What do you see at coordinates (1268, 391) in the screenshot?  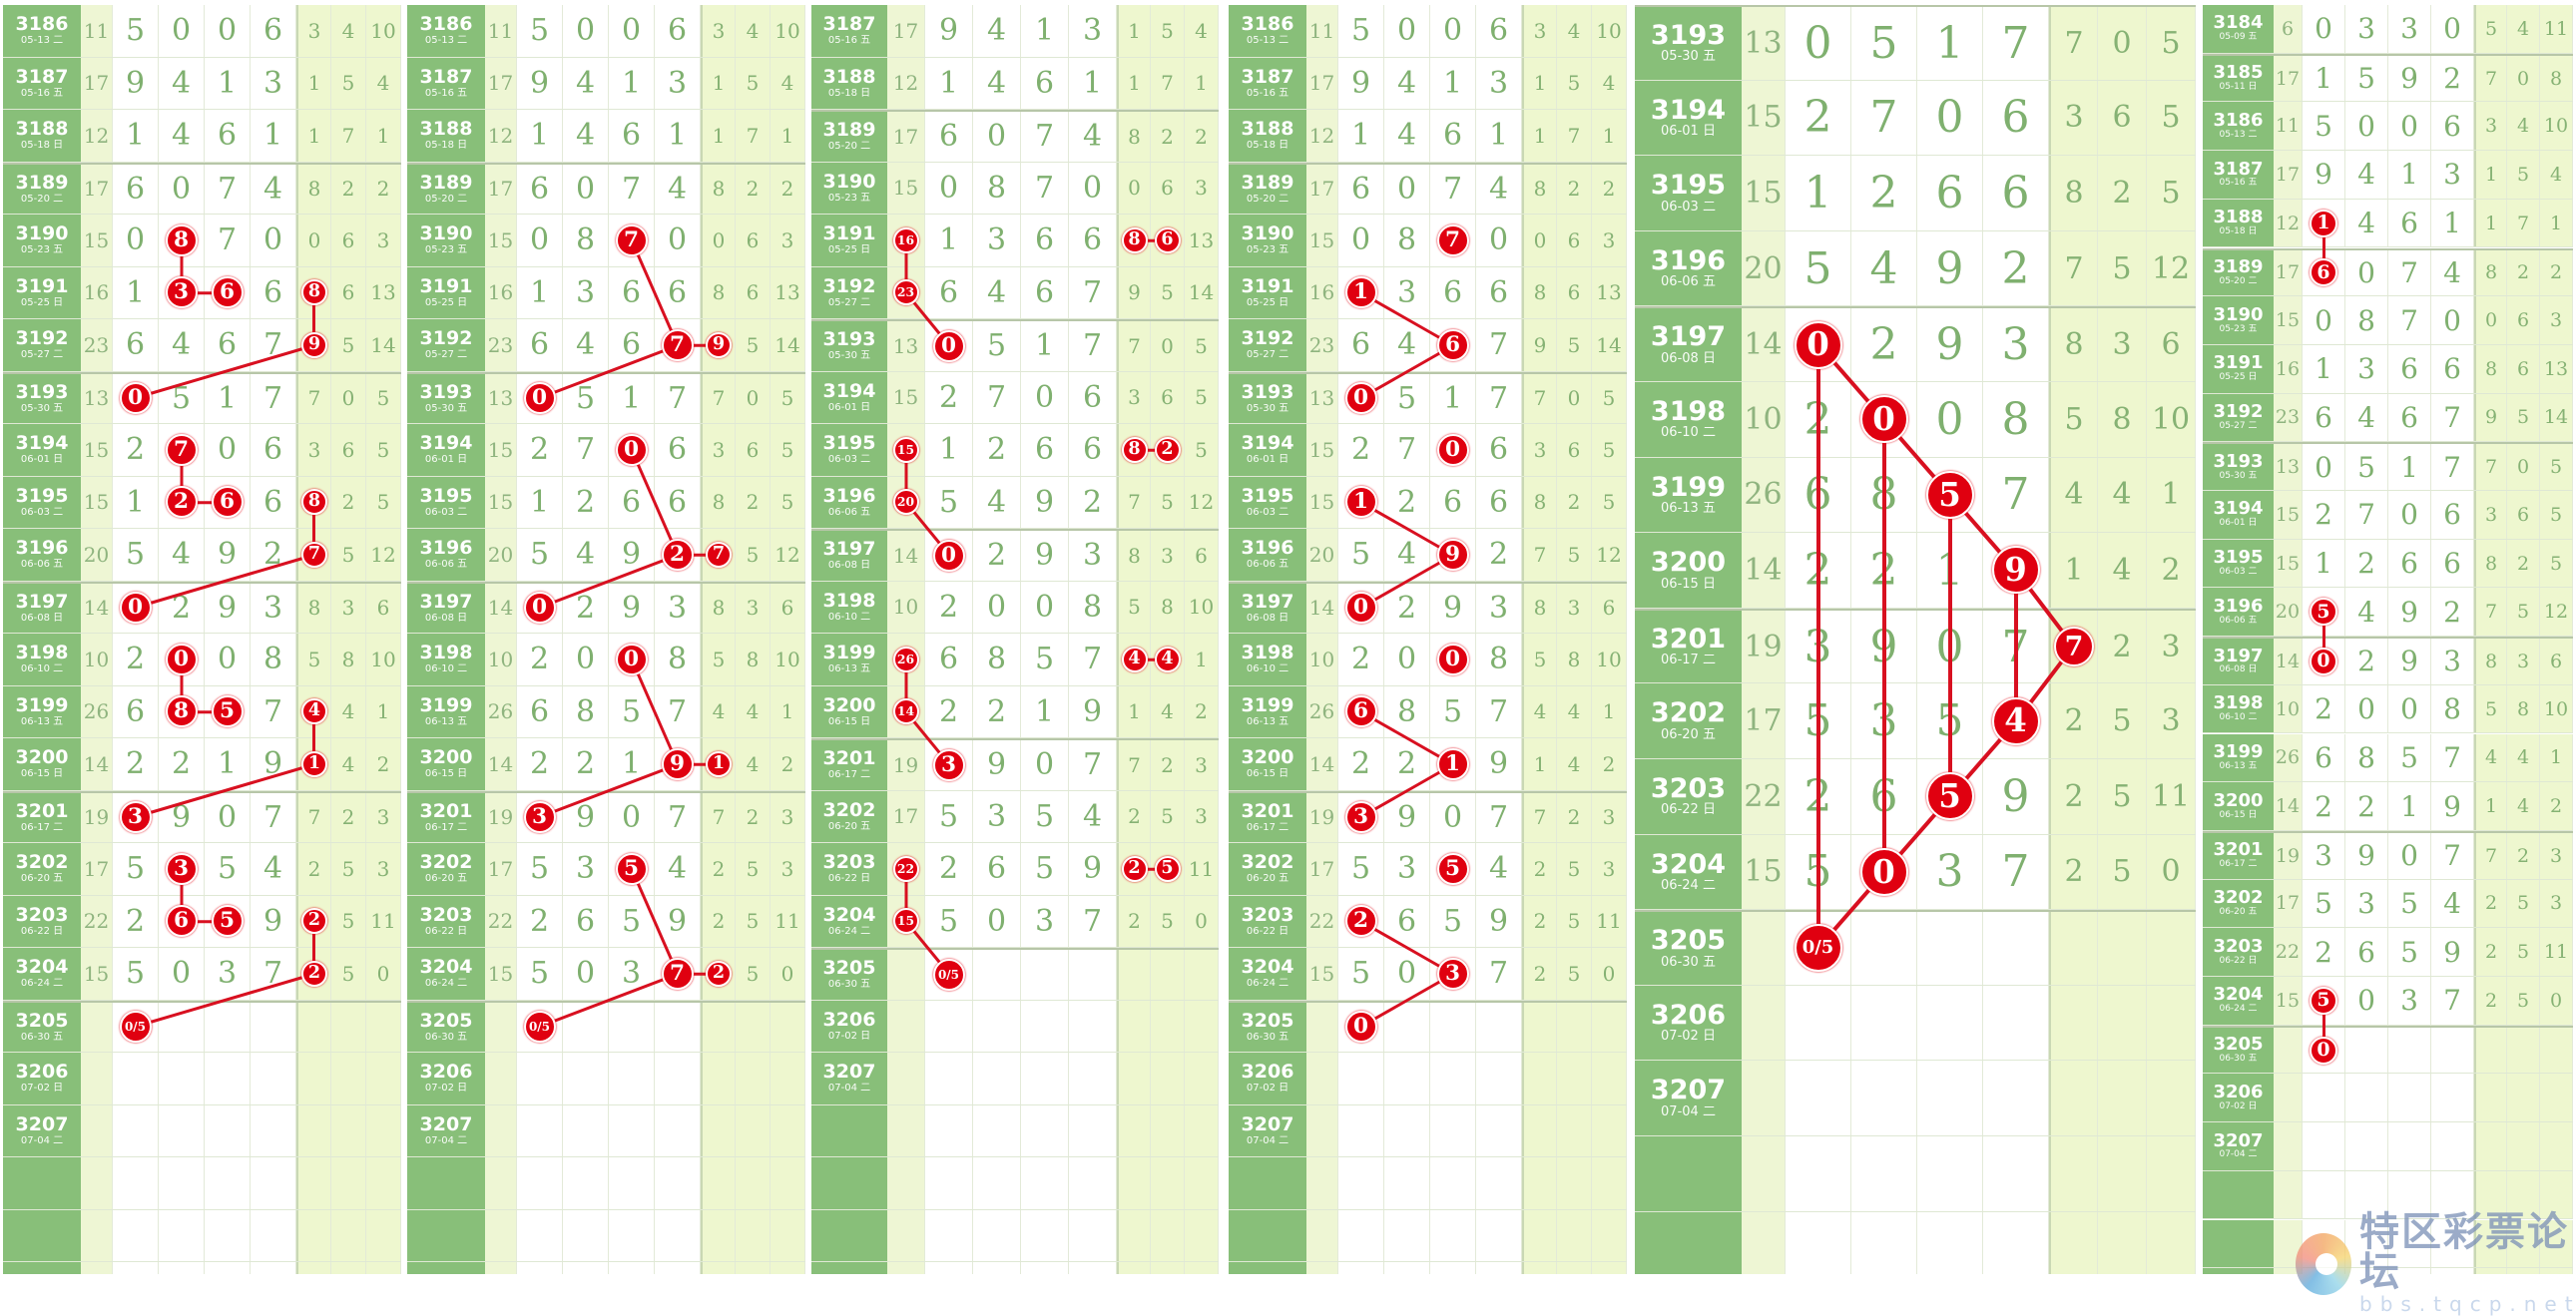 I see `period-number: 3193` at bounding box center [1268, 391].